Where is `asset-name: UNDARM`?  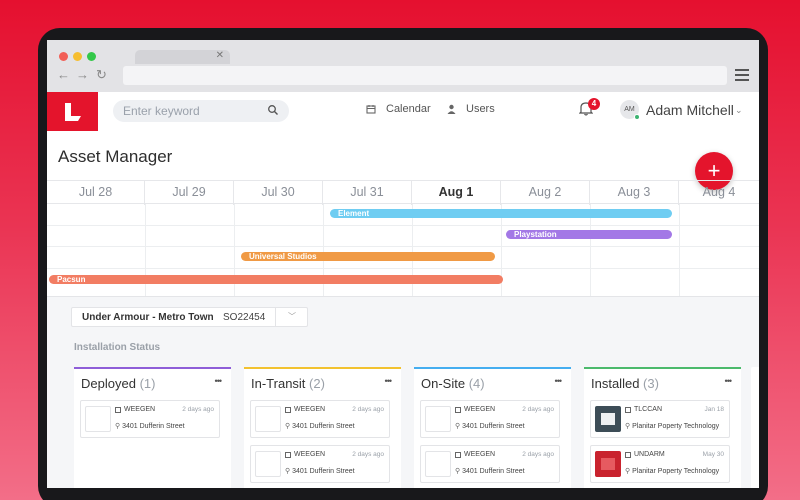 asset-name: UNDARM is located at coordinates (649, 454).